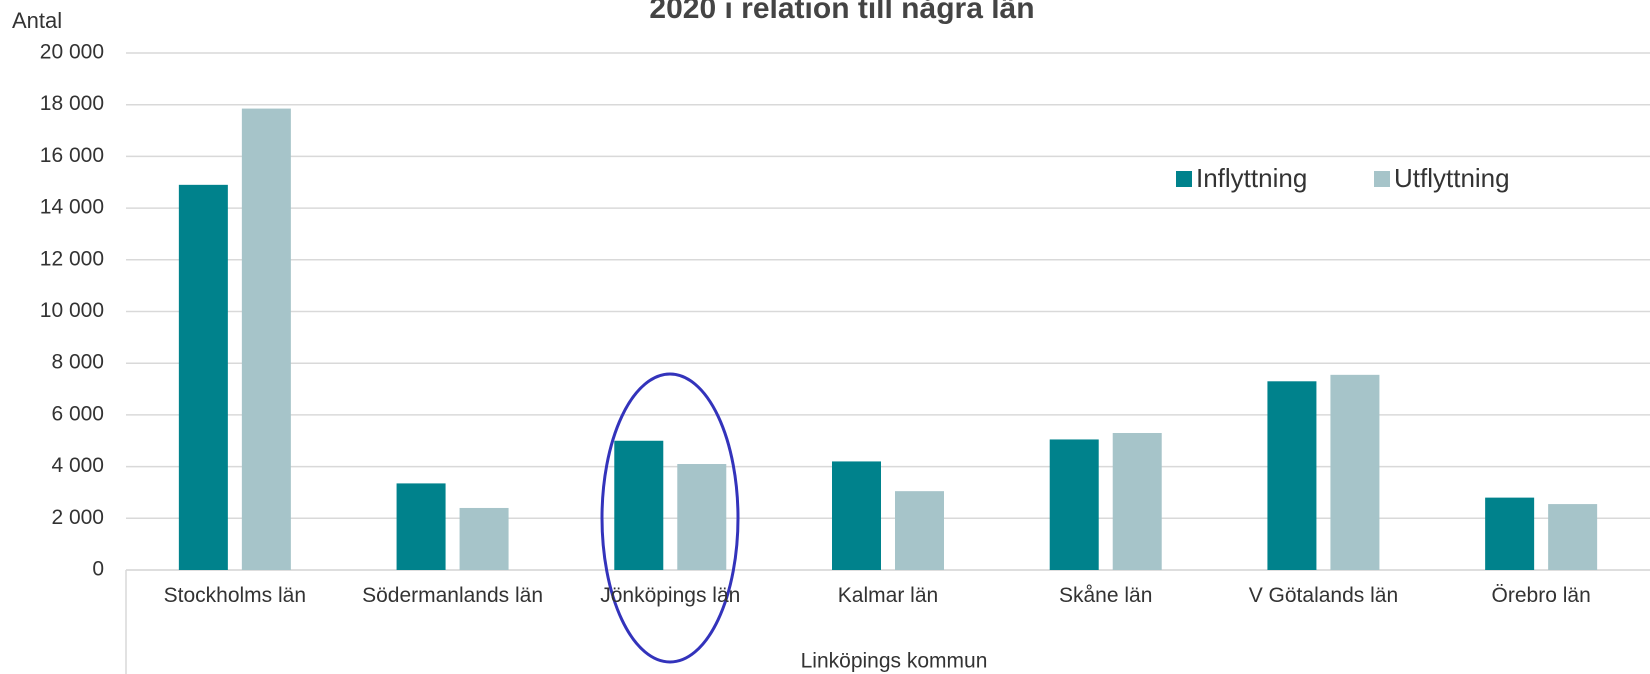 This screenshot has width=1650, height=674. What do you see at coordinates (72, 103) in the screenshot?
I see `y-tick-label: 18 000` at bounding box center [72, 103].